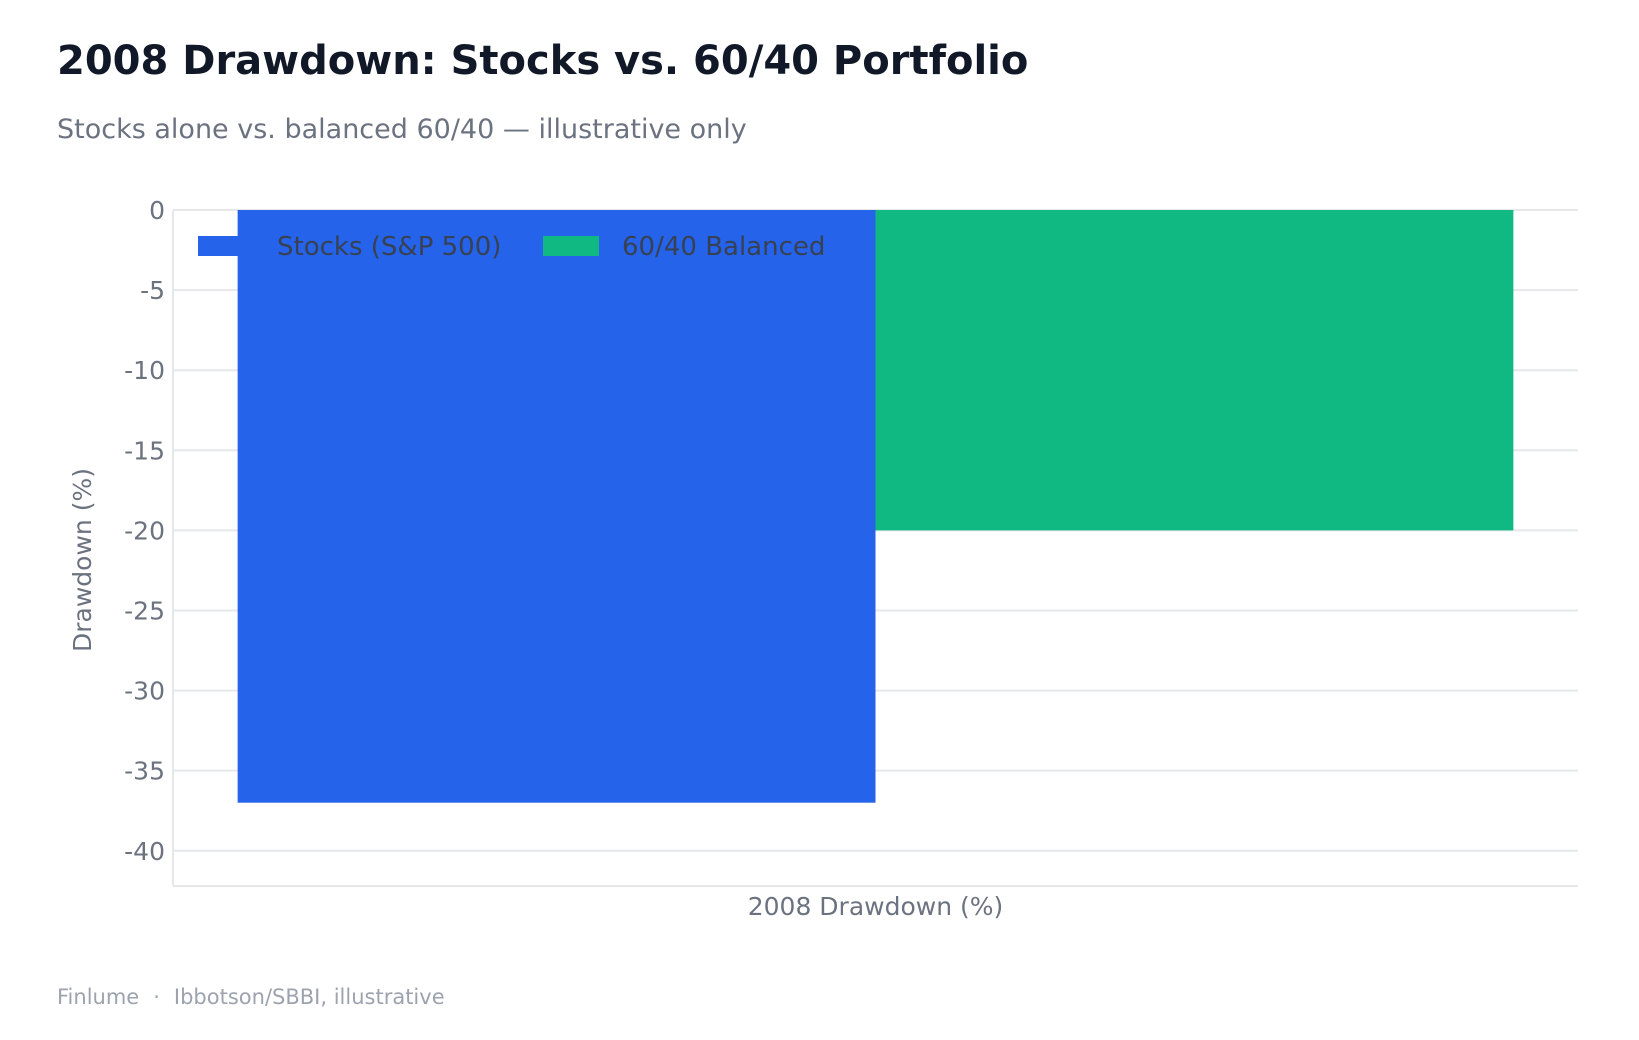 The width and height of the screenshot is (1639, 1040). What do you see at coordinates (144, 851) in the screenshot?
I see `y-tick-label: -40` at bounding box center [144, 851].